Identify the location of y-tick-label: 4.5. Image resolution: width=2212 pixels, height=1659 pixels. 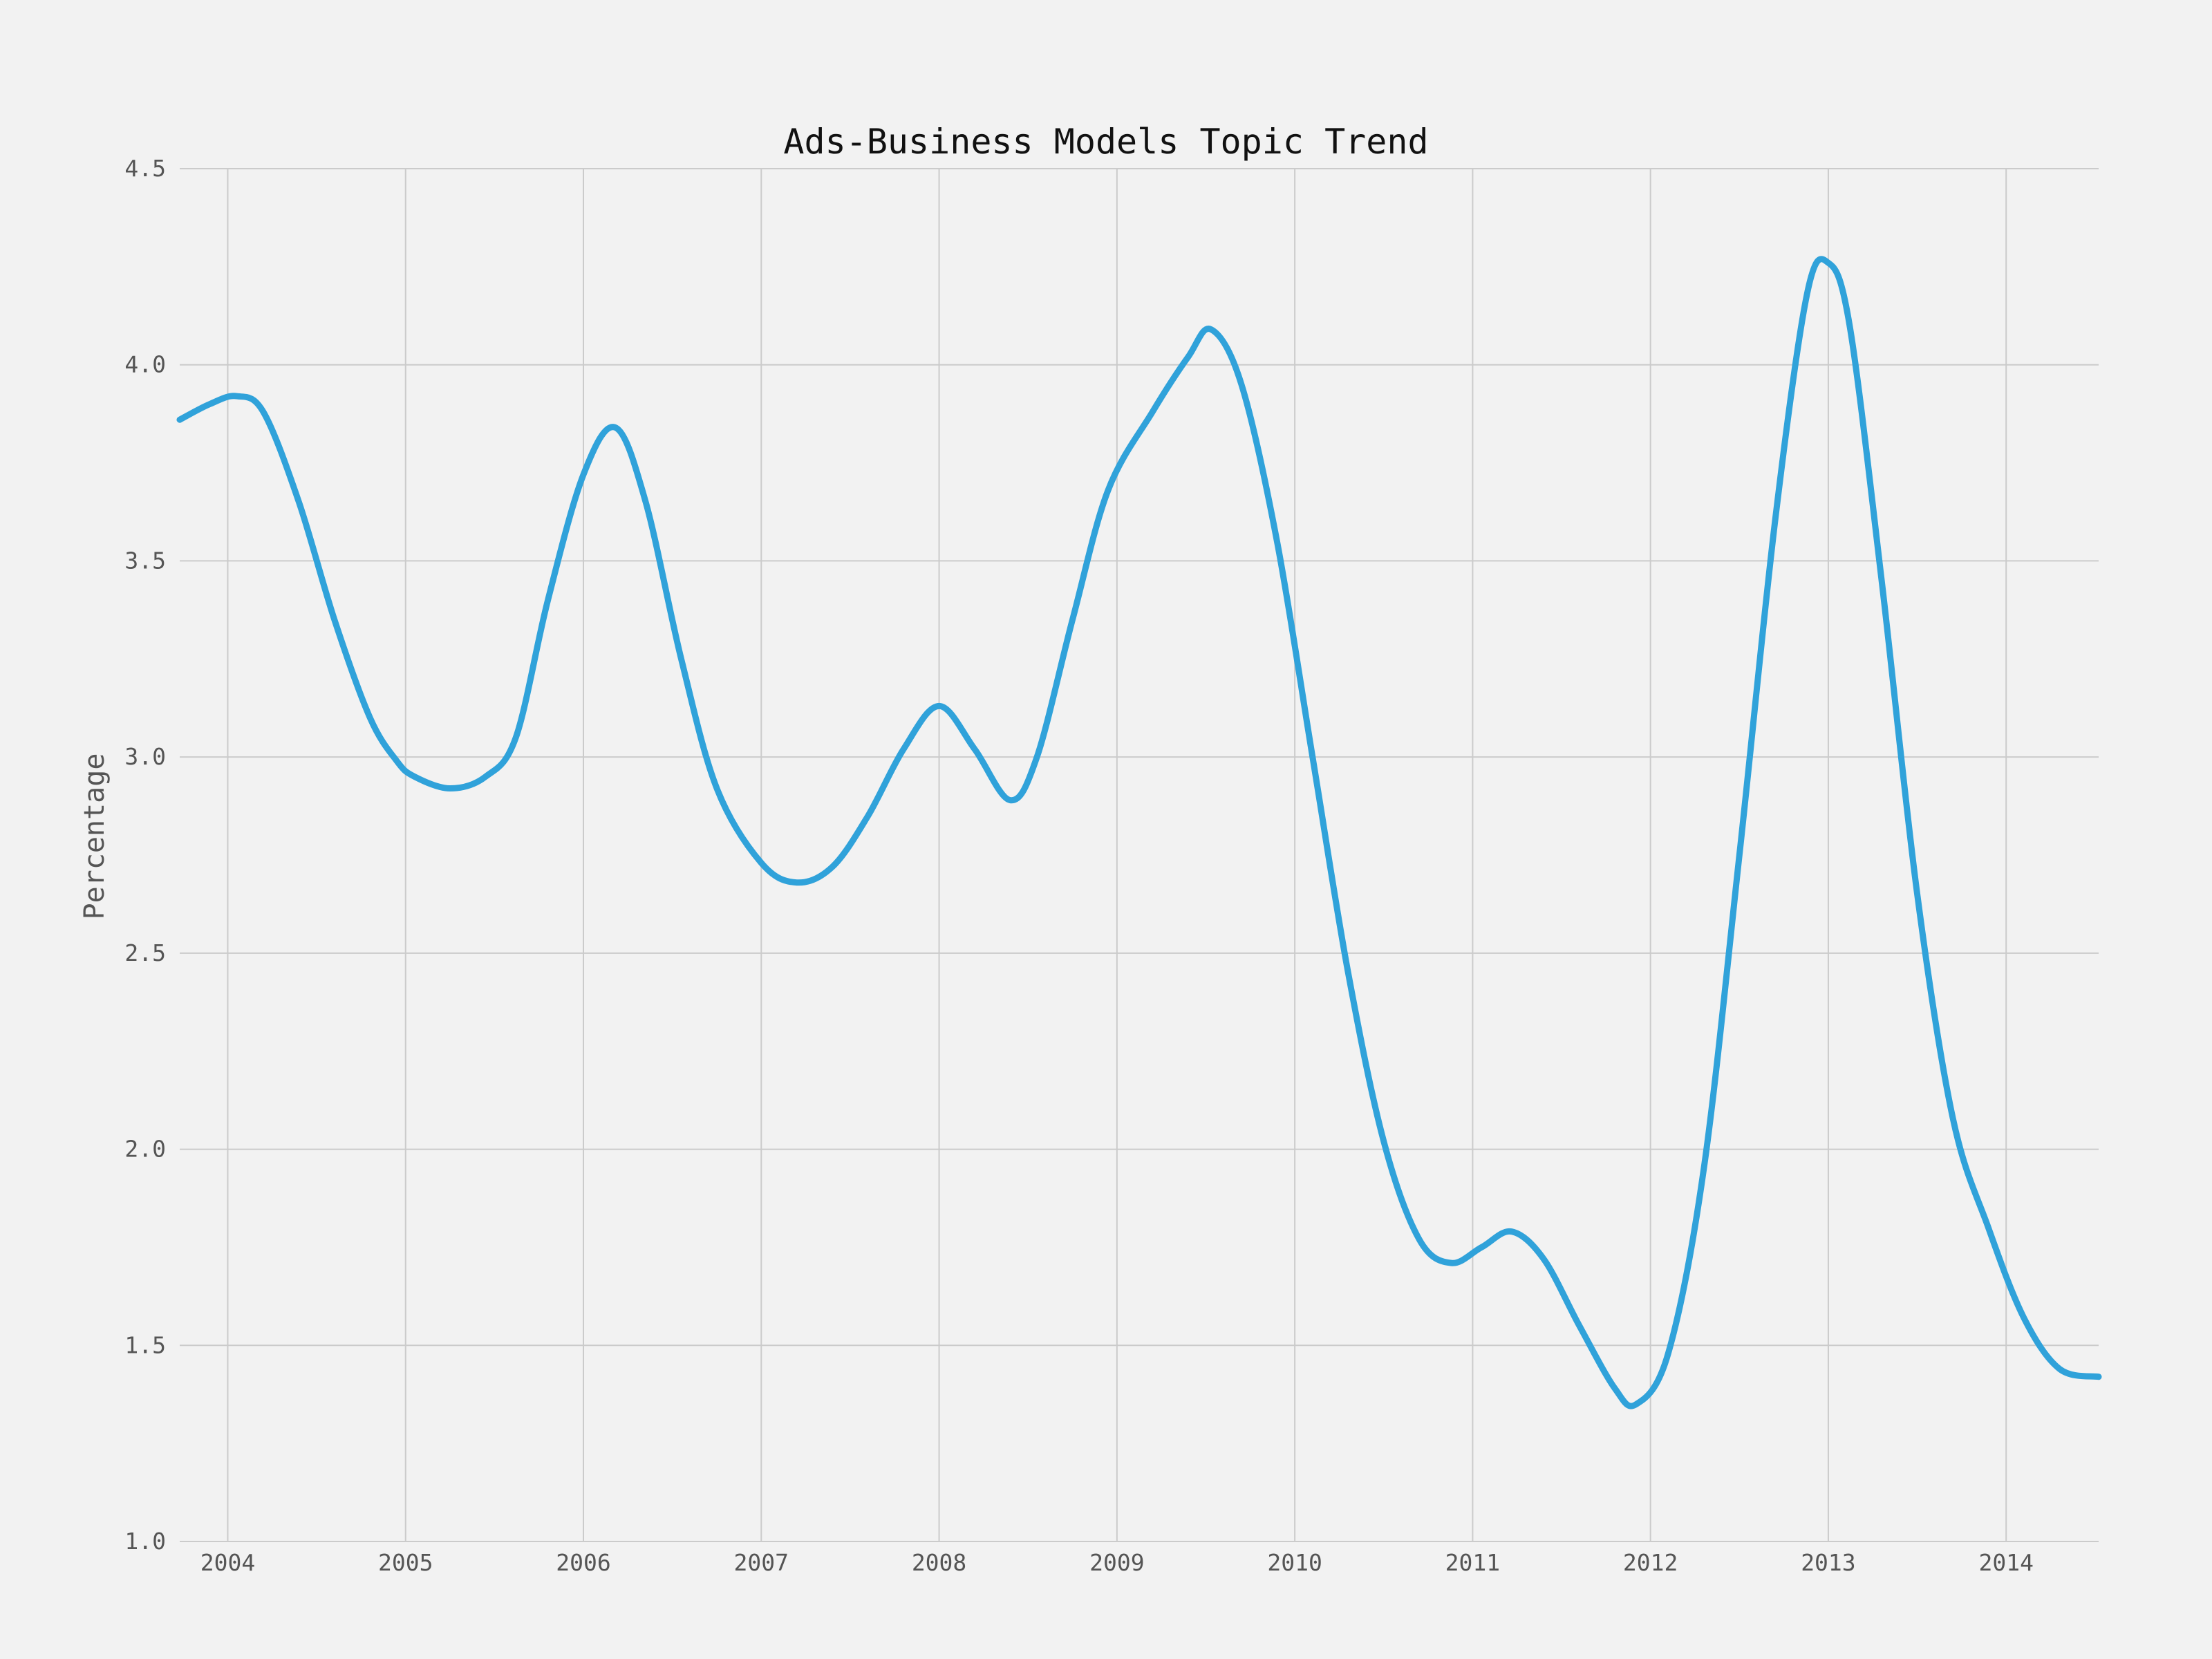
(145, 168).